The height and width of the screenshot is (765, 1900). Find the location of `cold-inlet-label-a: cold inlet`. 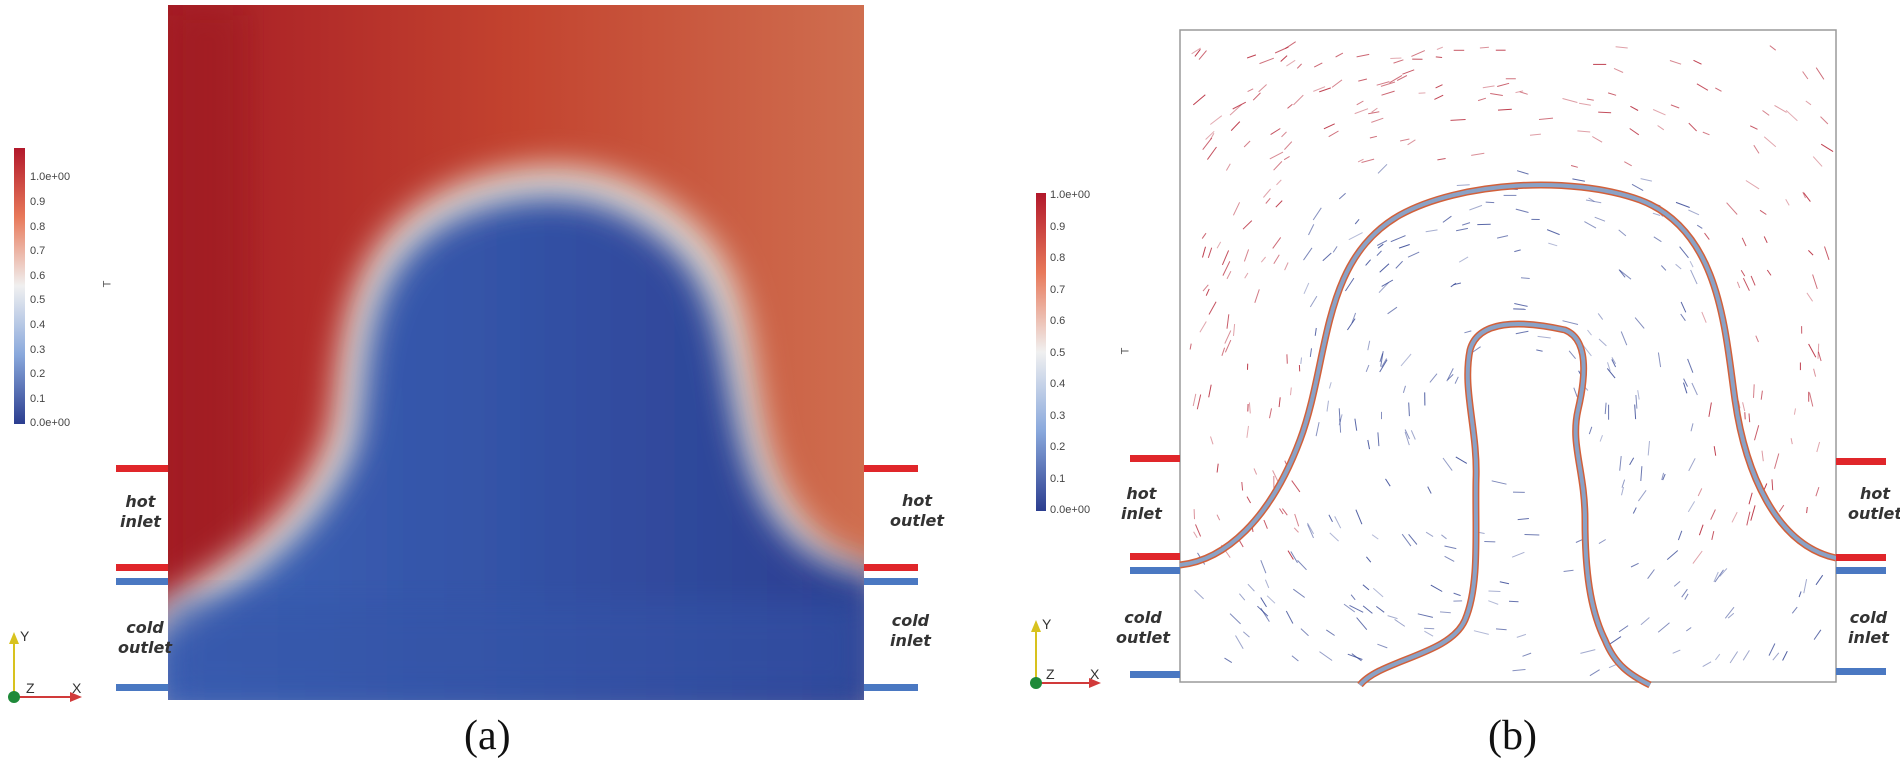

cold-inlet-label-a: cold inlet is located at coordinates (910, 630).